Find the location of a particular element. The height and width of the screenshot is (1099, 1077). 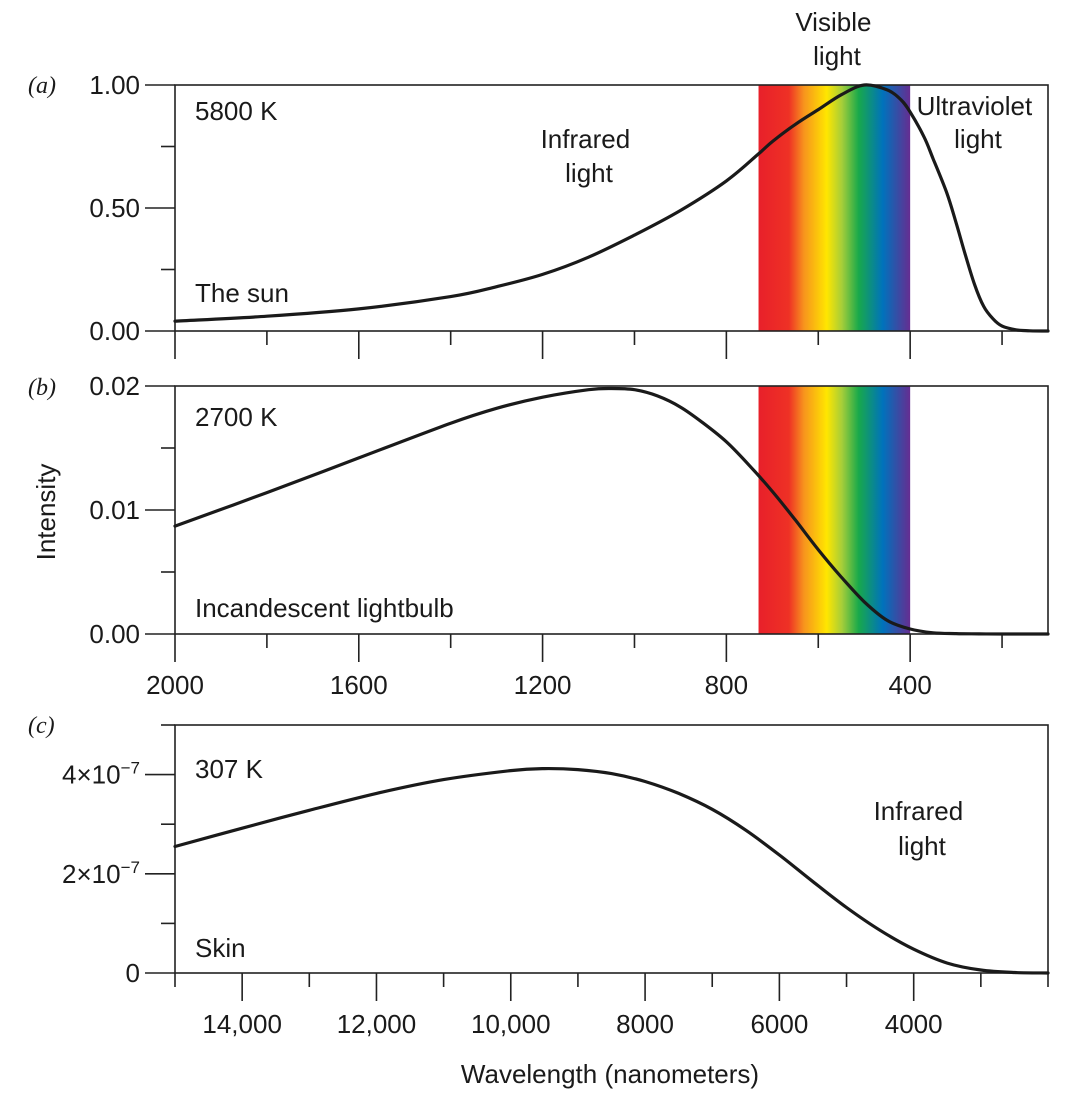

x-axis-title: Wavelength (nanometers) is located at coordinates (610, 1074).